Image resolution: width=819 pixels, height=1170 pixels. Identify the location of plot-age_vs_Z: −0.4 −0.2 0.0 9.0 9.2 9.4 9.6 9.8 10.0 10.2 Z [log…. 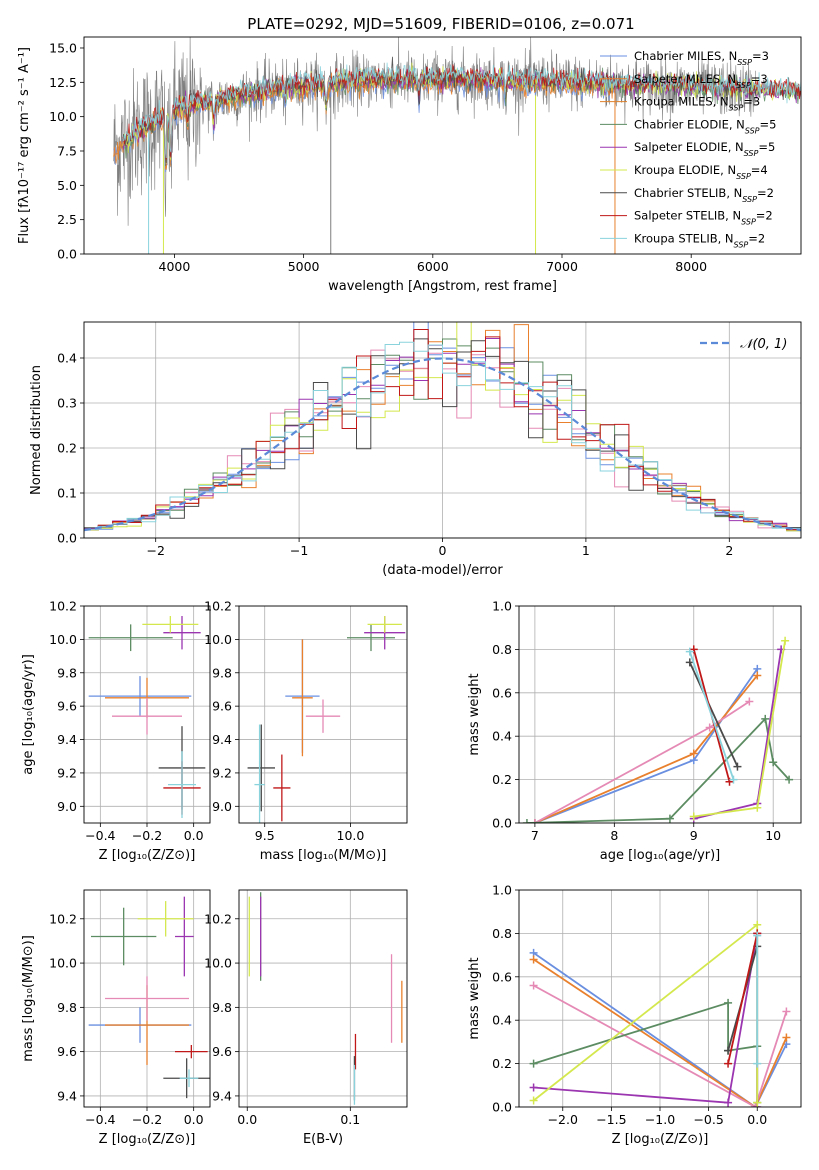
(116, 731).